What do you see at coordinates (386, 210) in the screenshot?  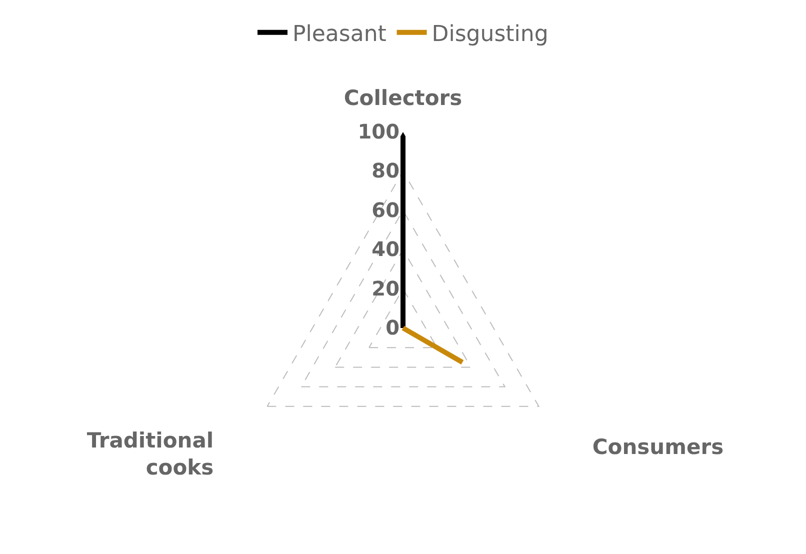 I see `y-tick-label: 60` at bounding box center [386, 210].